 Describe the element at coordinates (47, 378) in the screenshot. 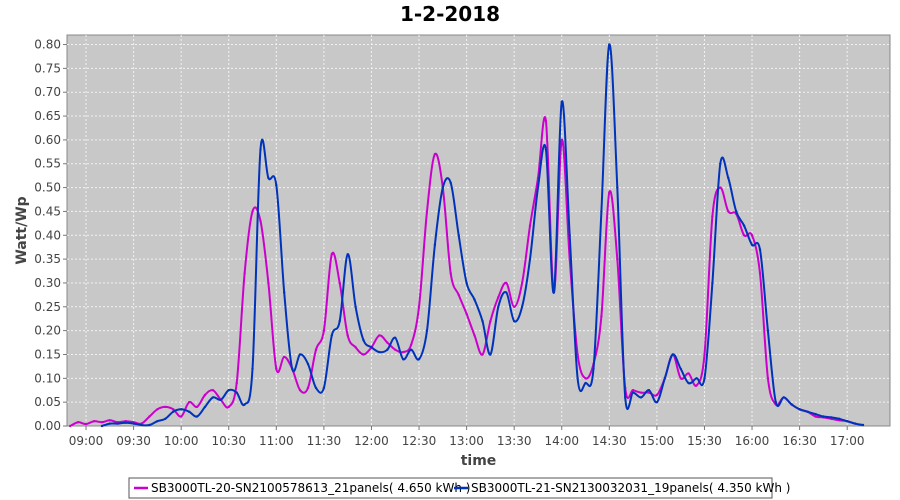

I see `y-tick-label: 0.10` at that location.